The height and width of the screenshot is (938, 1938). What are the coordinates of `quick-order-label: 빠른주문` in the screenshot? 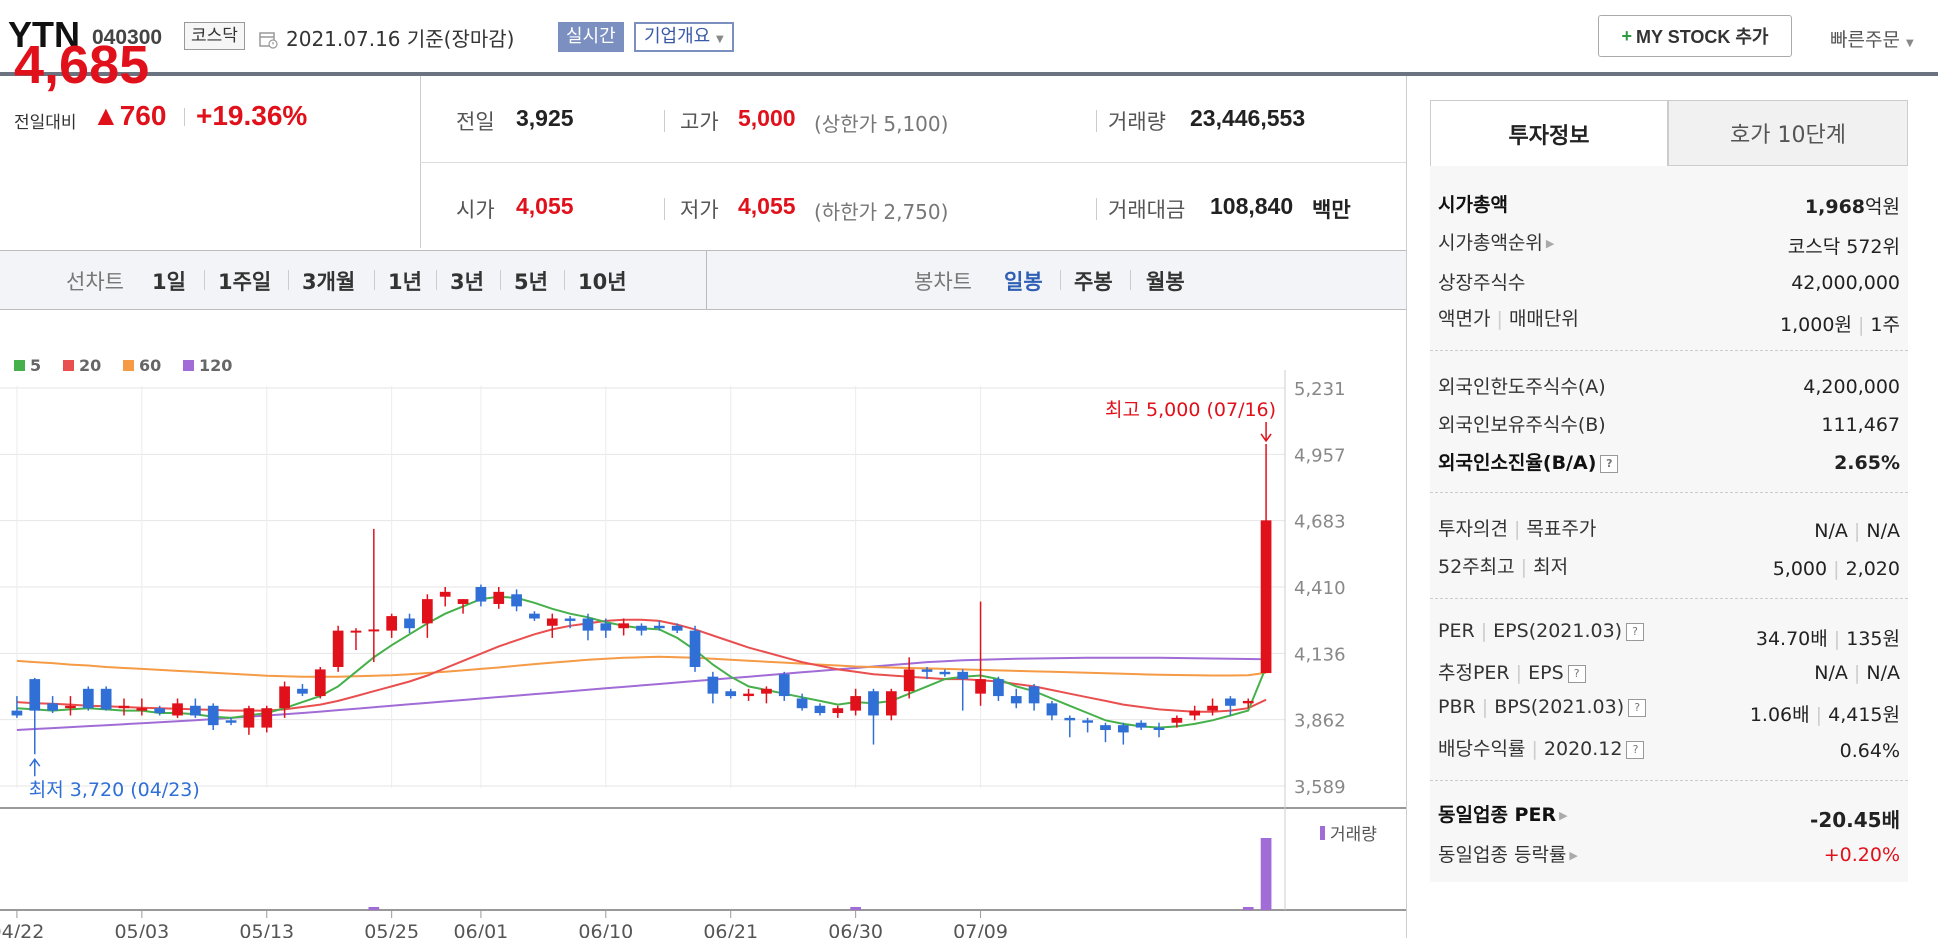 It's located at (1865, 40).